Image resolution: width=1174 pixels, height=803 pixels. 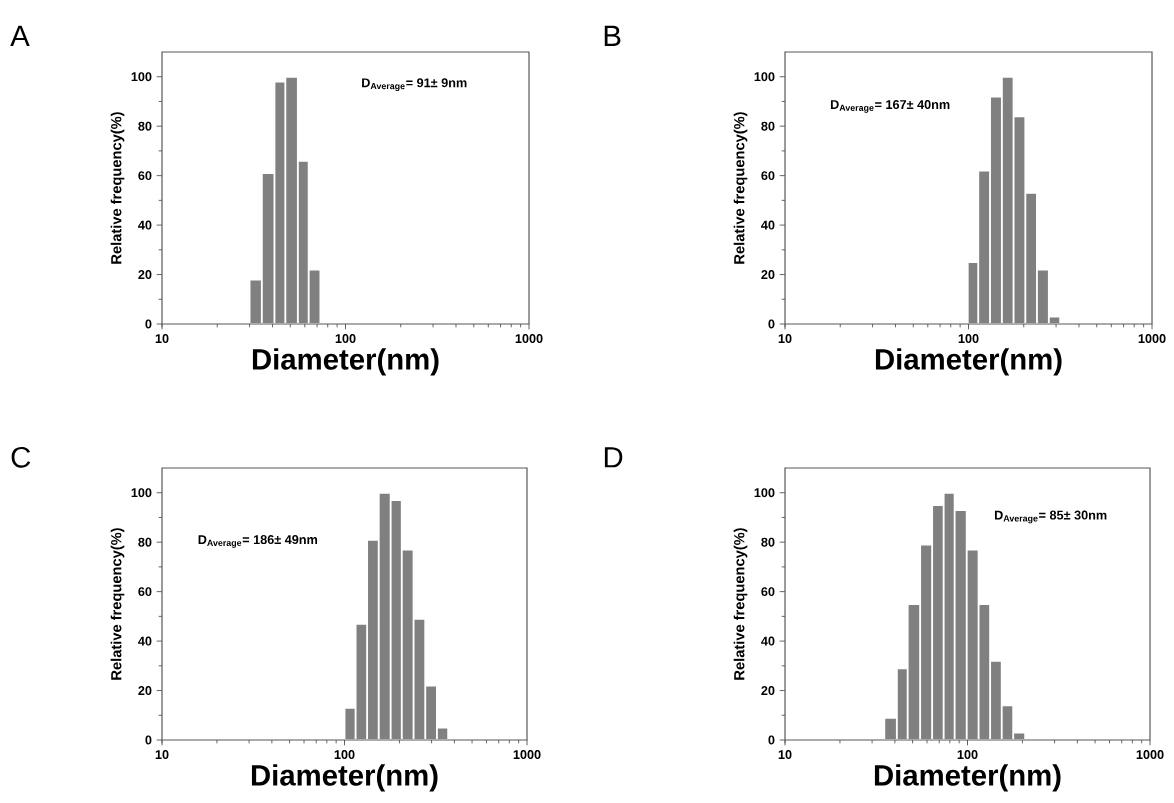 I want to click on annotation: D$_{Average}$= 85± 30nm, so click(x=1050, y=517).